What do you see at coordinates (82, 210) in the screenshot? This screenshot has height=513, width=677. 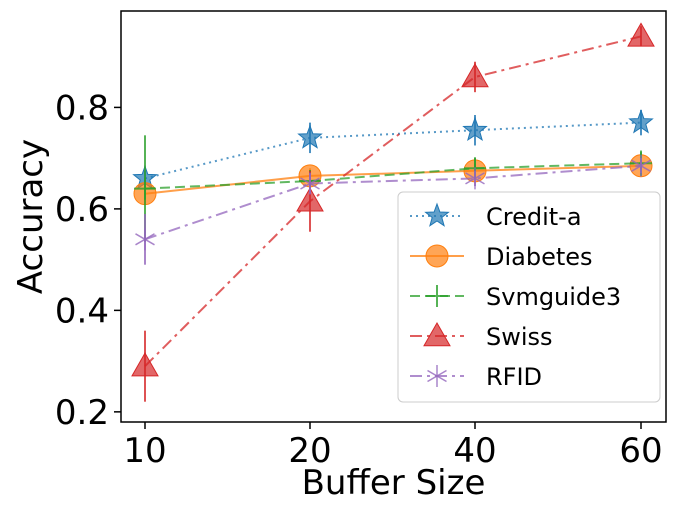 I see `y-tick-label: 0.6` at bounding box center [82, 210].